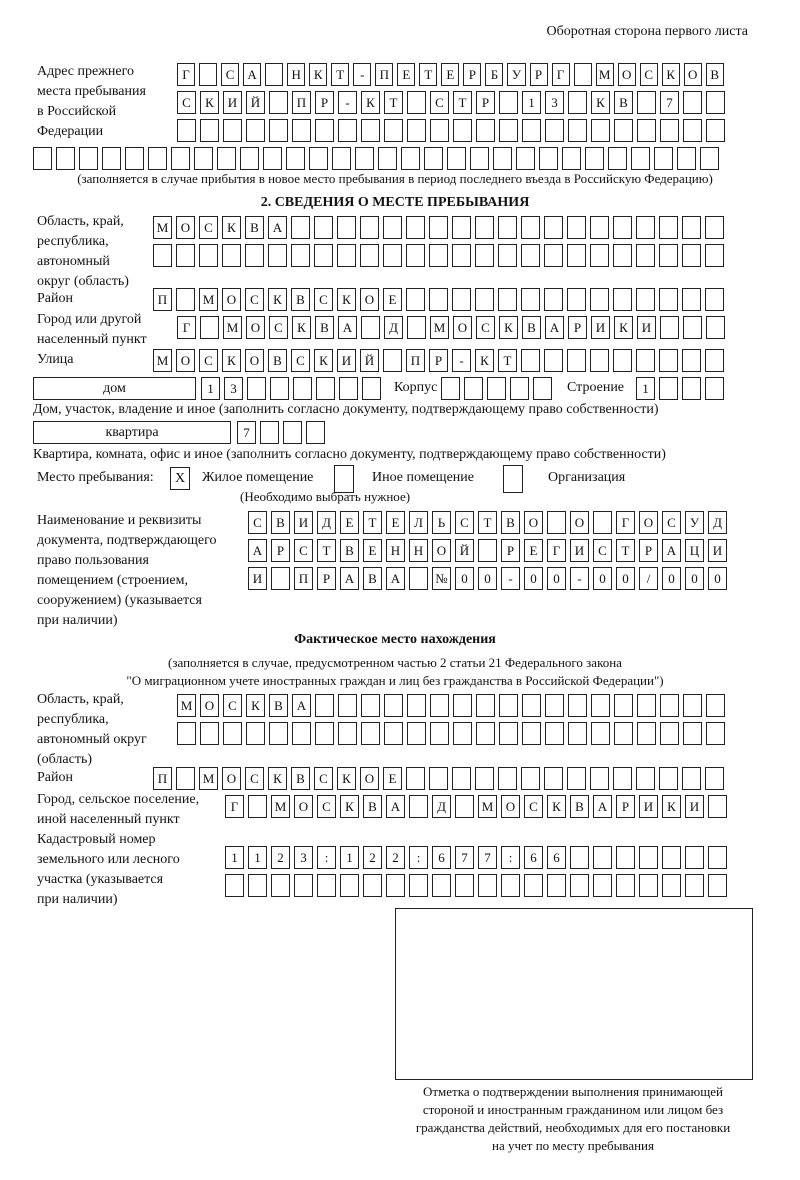 The image size is (800, 1180). I want to click on char-cell: №, so click(441, 578).